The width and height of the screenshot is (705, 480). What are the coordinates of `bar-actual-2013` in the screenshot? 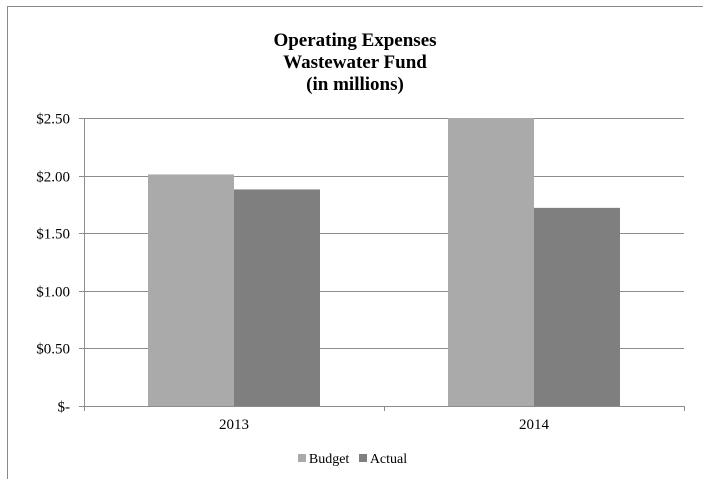 It's located at (277, 297).